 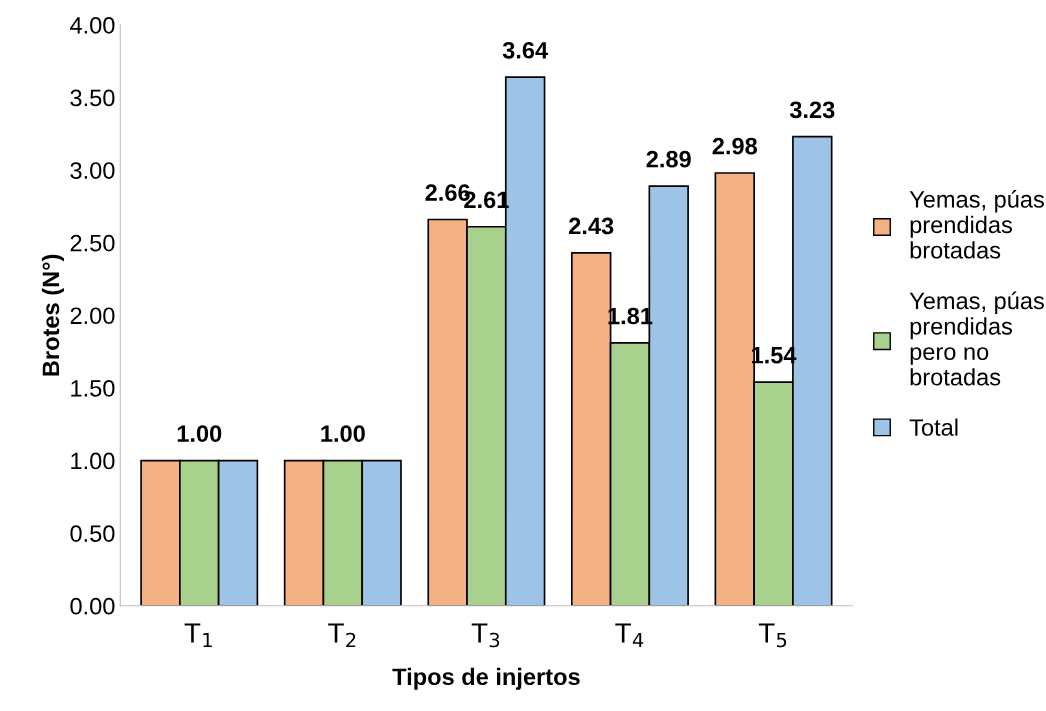 What do you see at coordinates (52, 315) in the screenshot?
I see `y-axis-title: Brotes (N°)` at bounding box center [52, 315].